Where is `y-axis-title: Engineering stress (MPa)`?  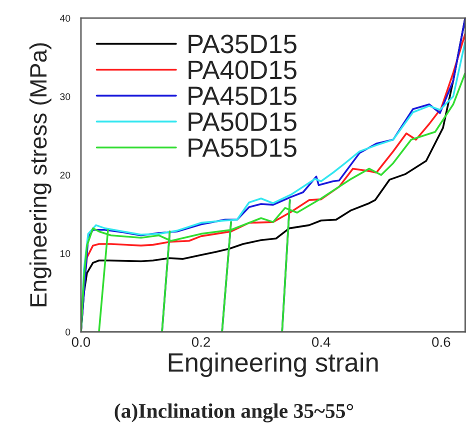
y-axis-title: Engineering stress (MPa) is located at coordinates (40, 174).